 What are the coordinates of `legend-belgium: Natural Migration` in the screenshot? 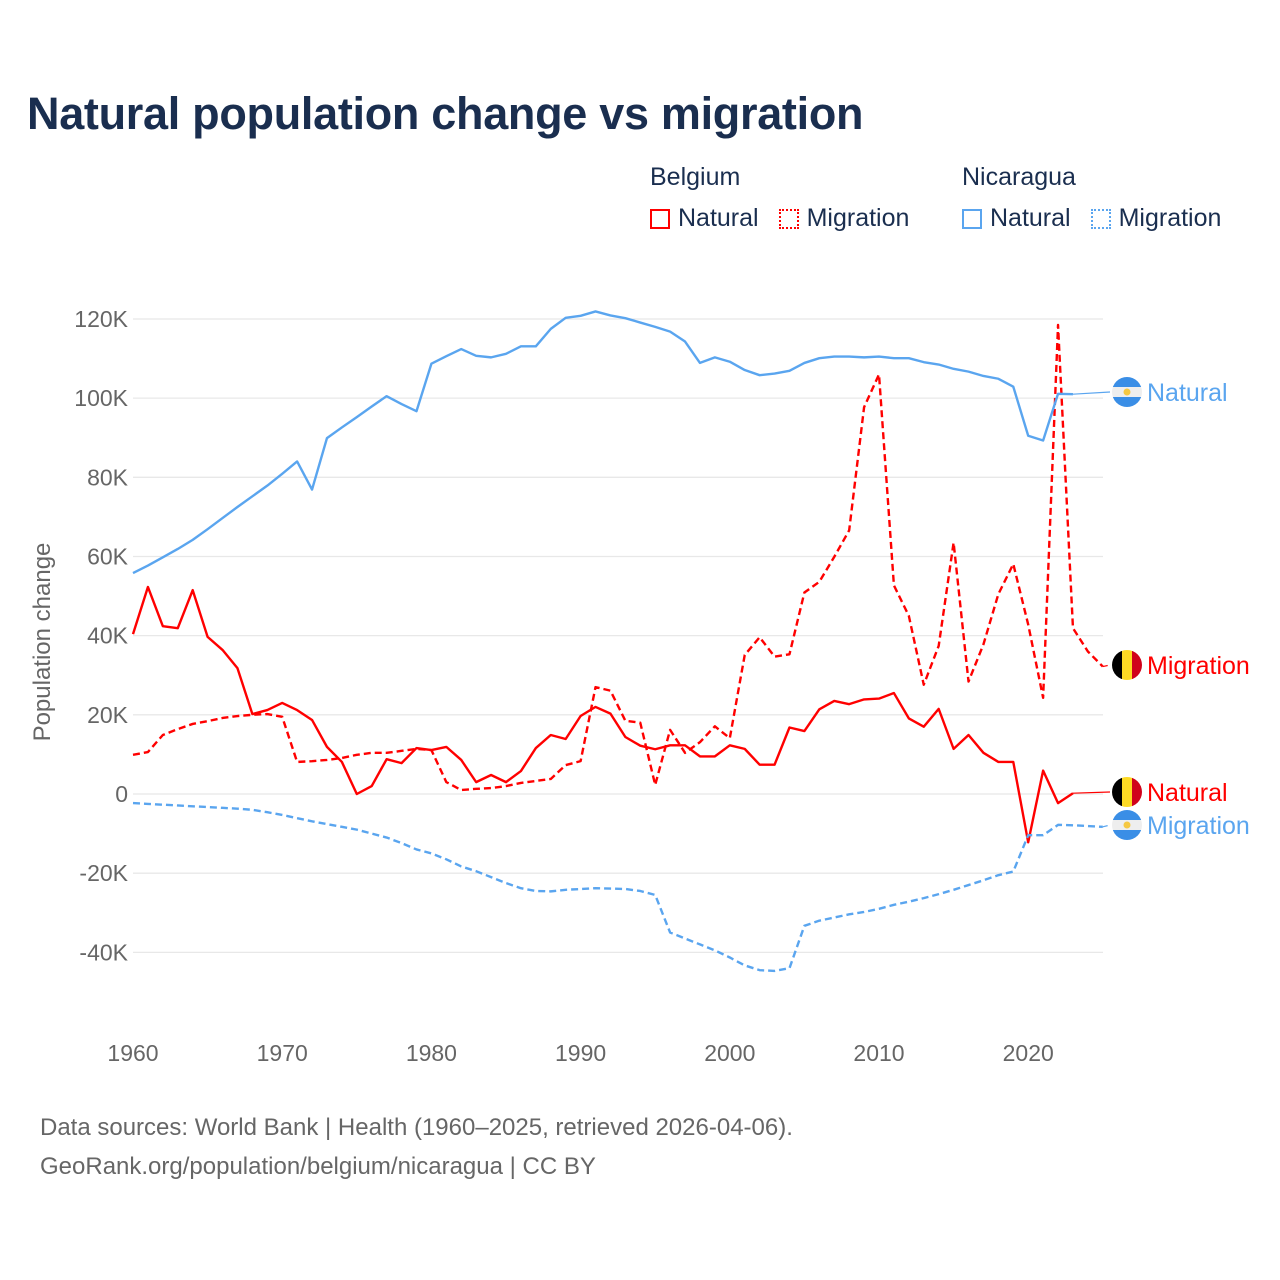 It's located at (789, 218).